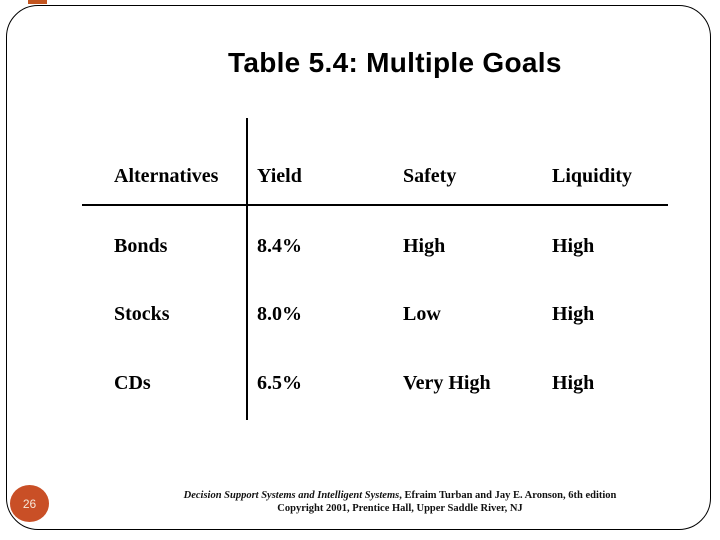 Image resolution: width=720 pixels, height=540 pixels. Describe the element at coordinates (166, 176) in the screenshot. I see `header-cell-alternatives: Alternatives` at that location.